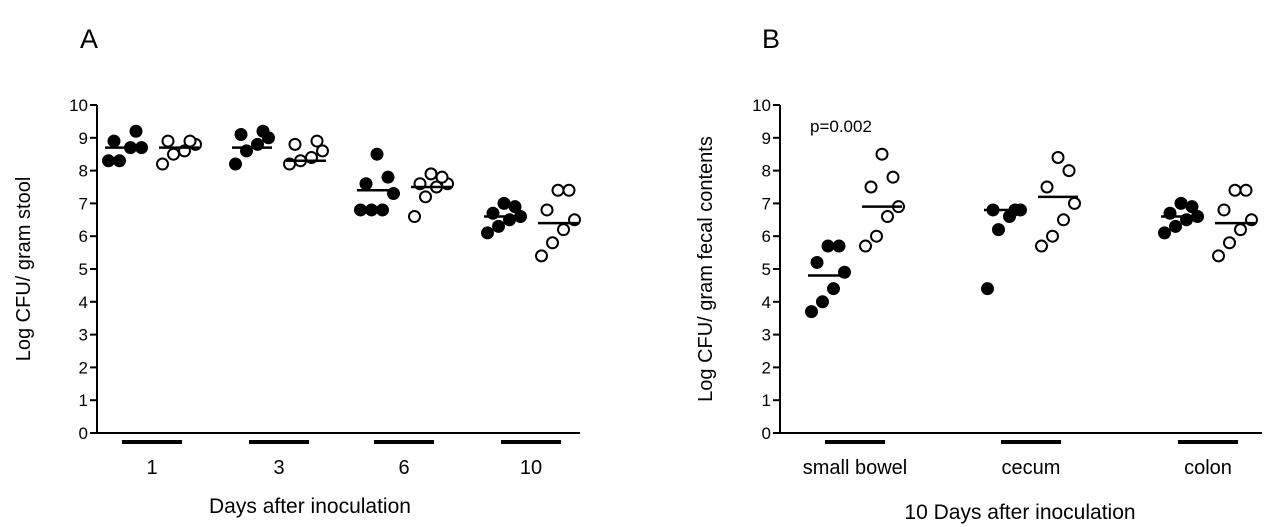 This screenshot has width=1265, height=527. Describe the element at coordinates (841, 126) in the screenshot. I see `p-value-annotation: p=0.002` at that location.